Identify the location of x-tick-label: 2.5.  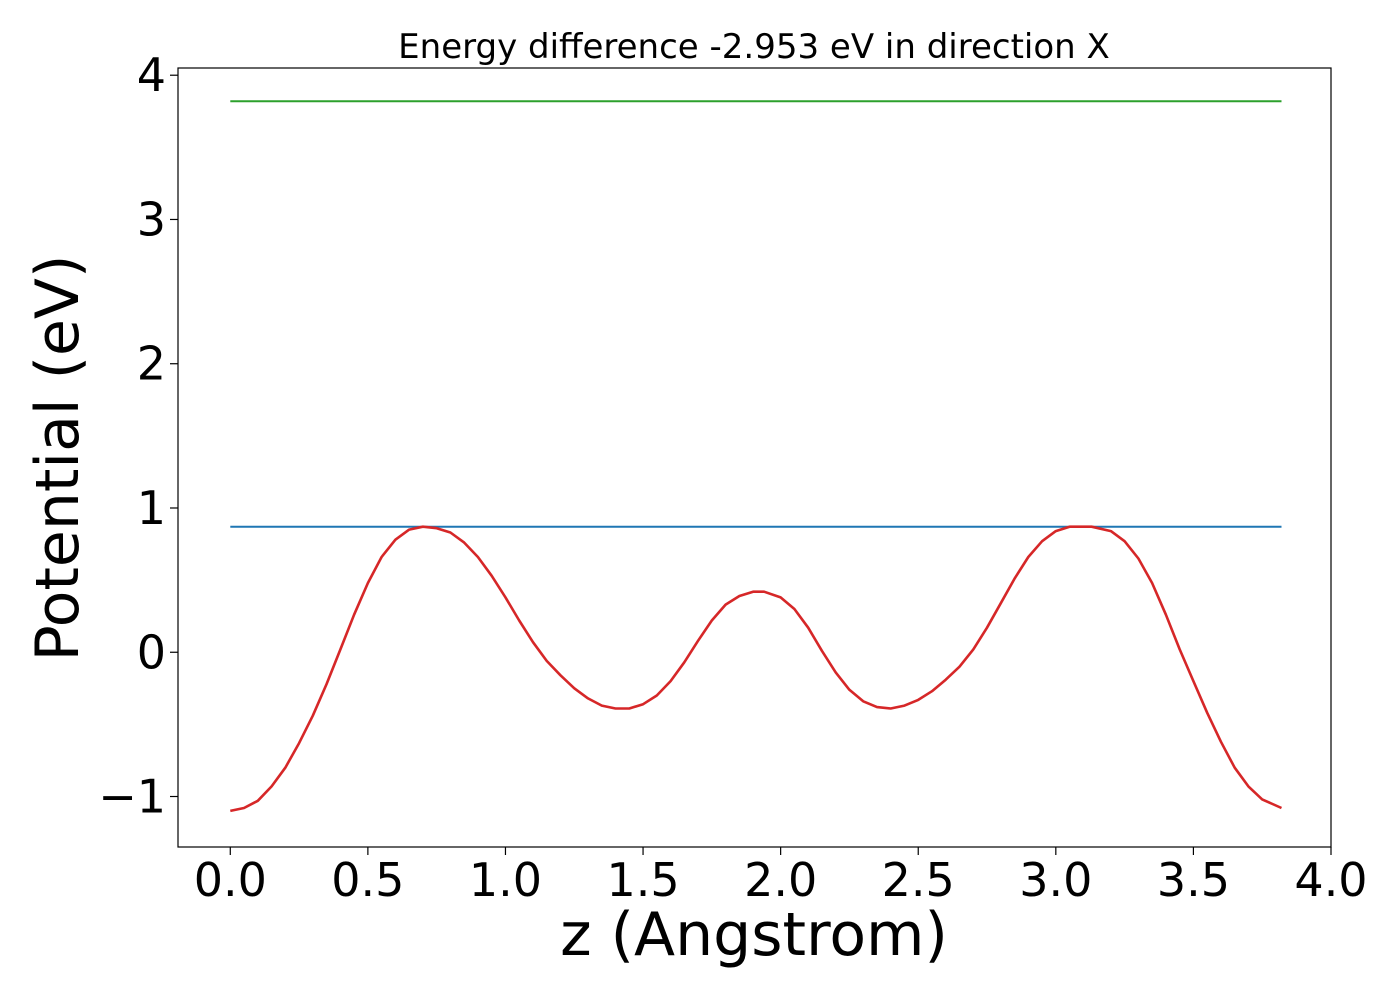
(918, 880).